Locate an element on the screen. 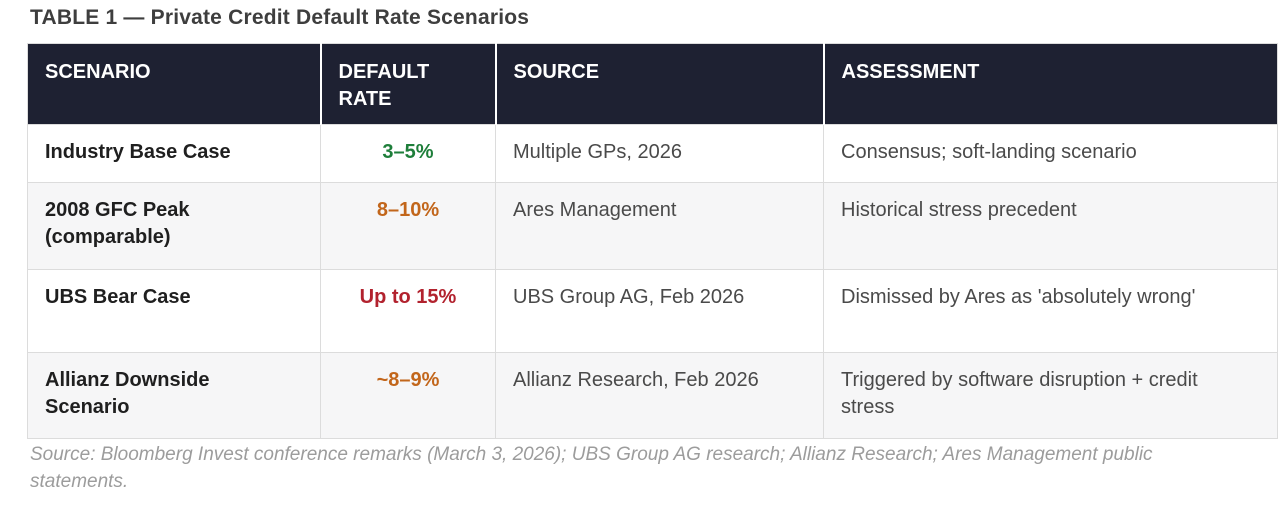 This screenshot has width=1280, height=514. assessment-cell: Dismissed by Ares as 'absolutely wrong' is located at coordinates (1050, 311).